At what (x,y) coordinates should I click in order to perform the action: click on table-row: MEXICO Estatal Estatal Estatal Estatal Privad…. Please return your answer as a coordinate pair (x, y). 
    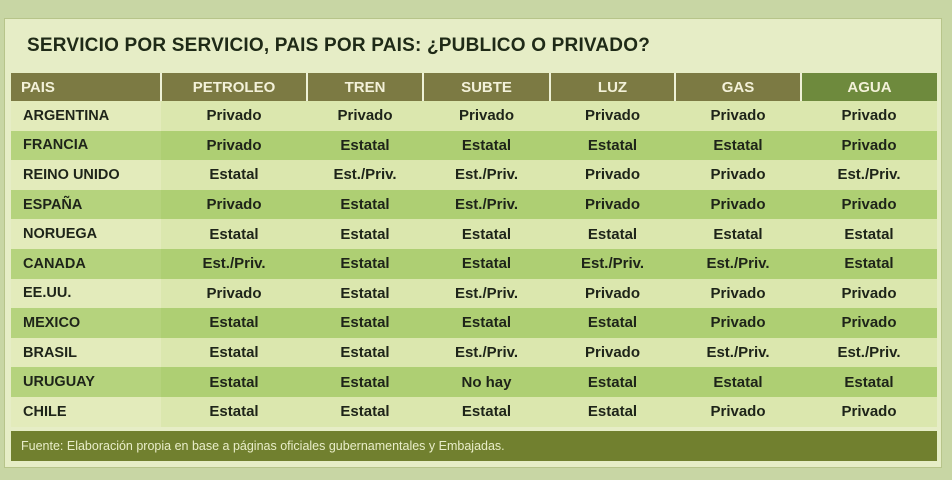
    Looking at the image, I should click on (474, 323).